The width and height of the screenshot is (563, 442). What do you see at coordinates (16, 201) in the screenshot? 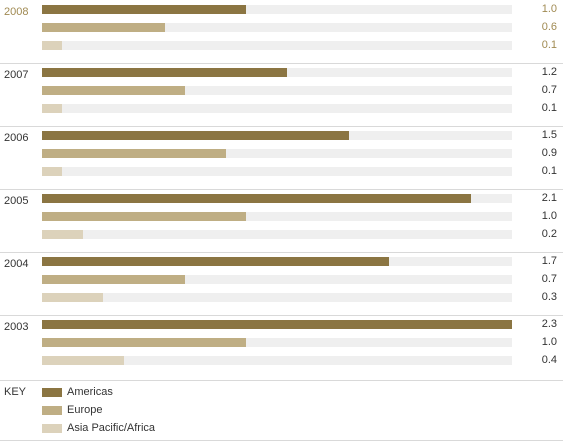
I see `year-label: 2005` at bounding box center [16, 201].